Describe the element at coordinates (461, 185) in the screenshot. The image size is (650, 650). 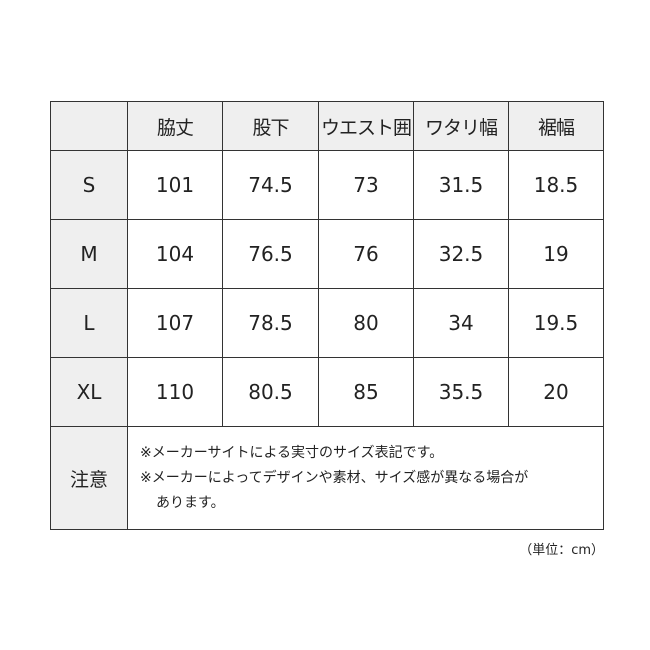
I see `cell: 31.5` at that location.